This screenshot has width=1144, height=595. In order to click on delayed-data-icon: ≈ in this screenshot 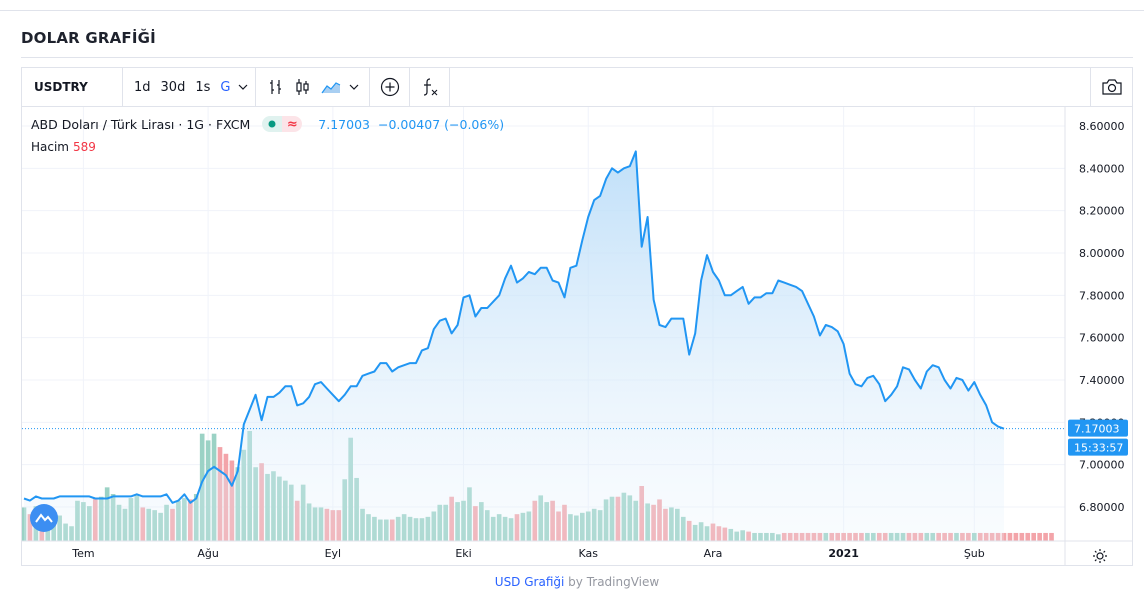, I will do `click(292, 124)`.